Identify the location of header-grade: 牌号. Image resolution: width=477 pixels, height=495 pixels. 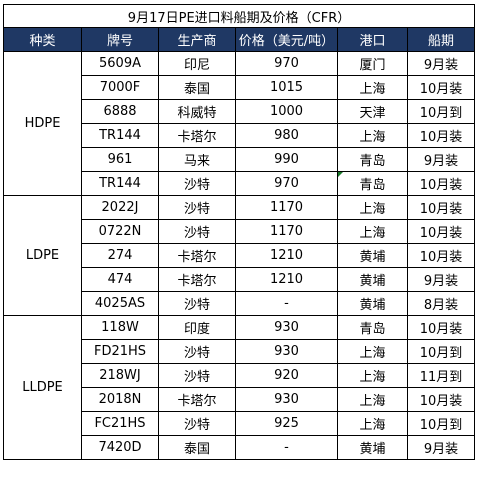
(120, 39).